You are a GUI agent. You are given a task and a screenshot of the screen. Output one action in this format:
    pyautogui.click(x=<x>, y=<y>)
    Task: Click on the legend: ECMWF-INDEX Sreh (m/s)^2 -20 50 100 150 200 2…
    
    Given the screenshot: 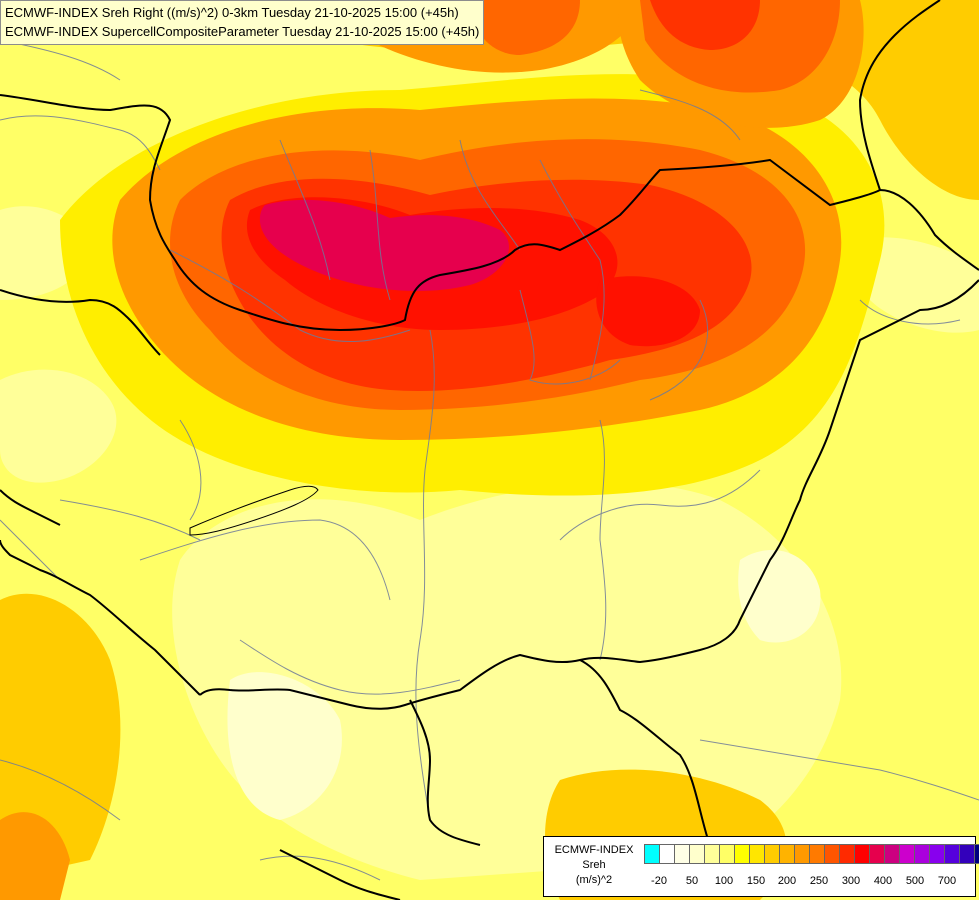 What is the action you would take?
    pyautogui.click(x=761, y=866)
    